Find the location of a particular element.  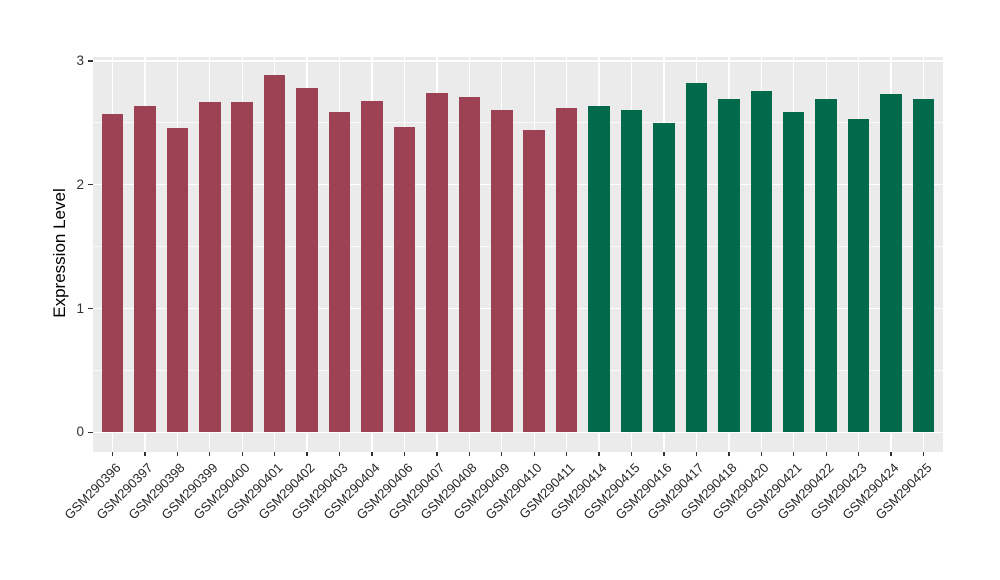

bar-GSM290411 is located at coordinates (566, 270).